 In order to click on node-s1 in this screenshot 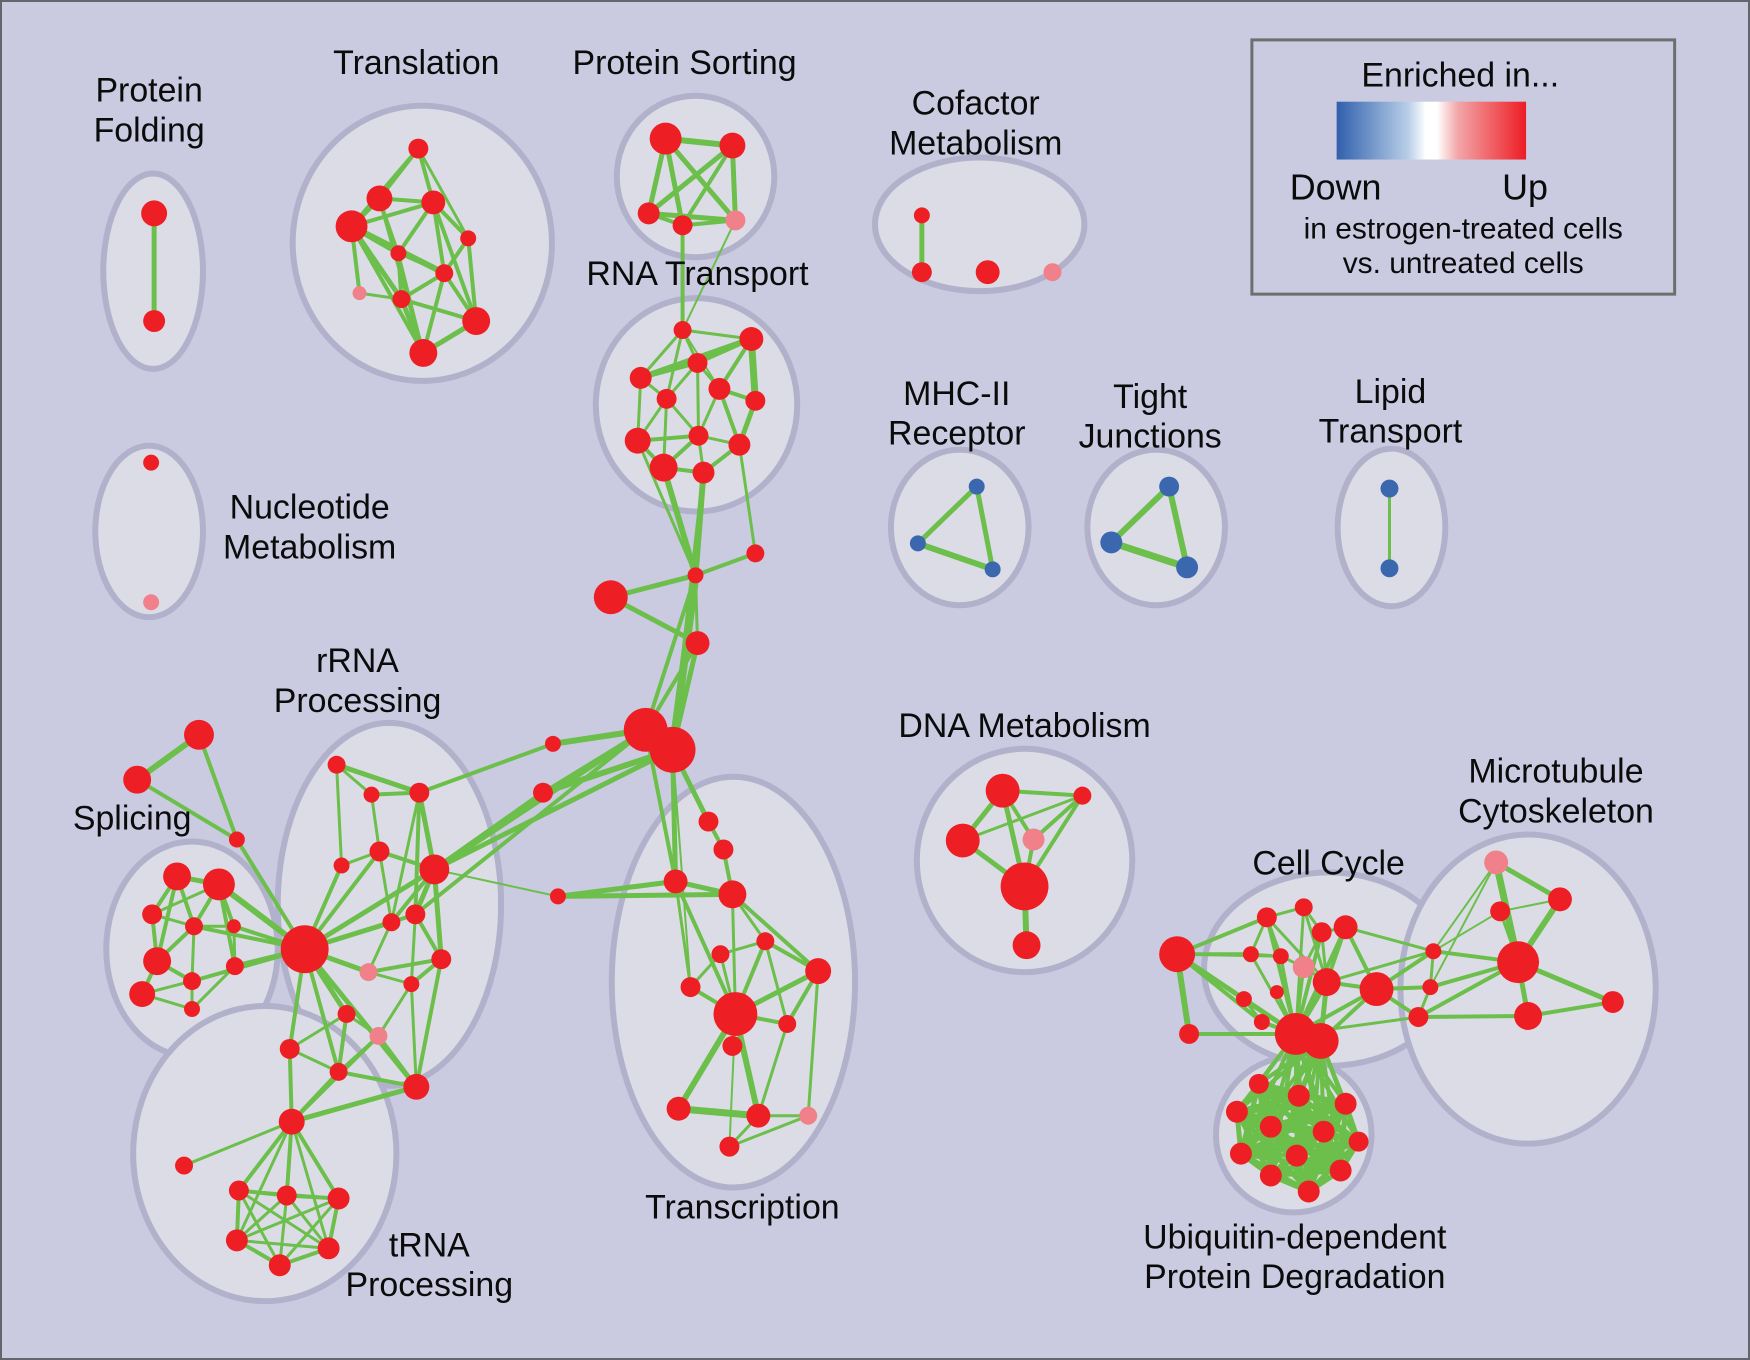, I will do `click(177, 876)`.